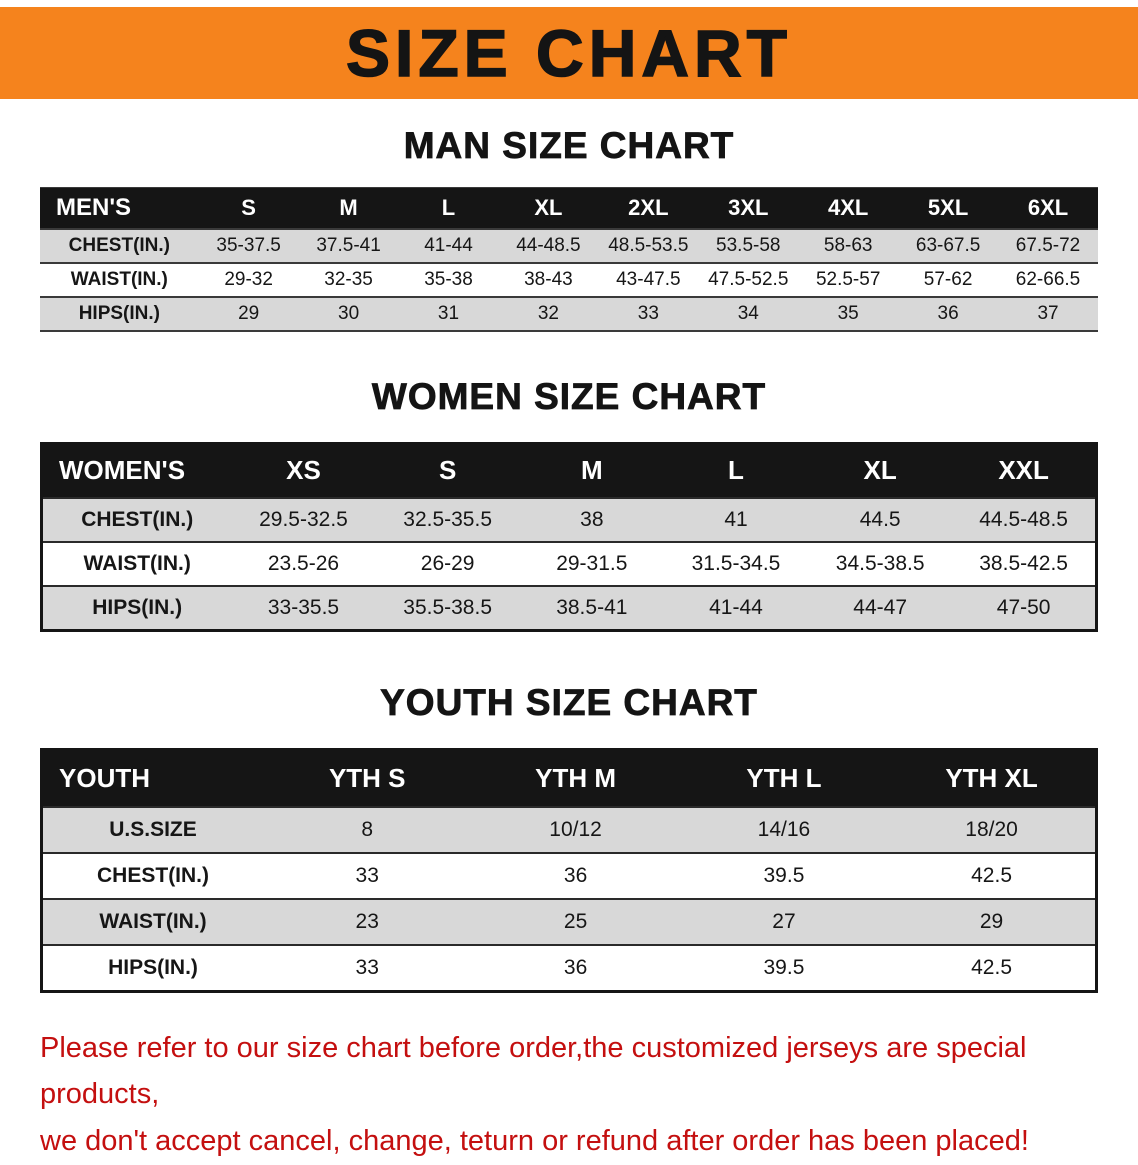 The image size is (1138, 1165). I want to click on table-corner-label: YOUTH, so click(153, 778).